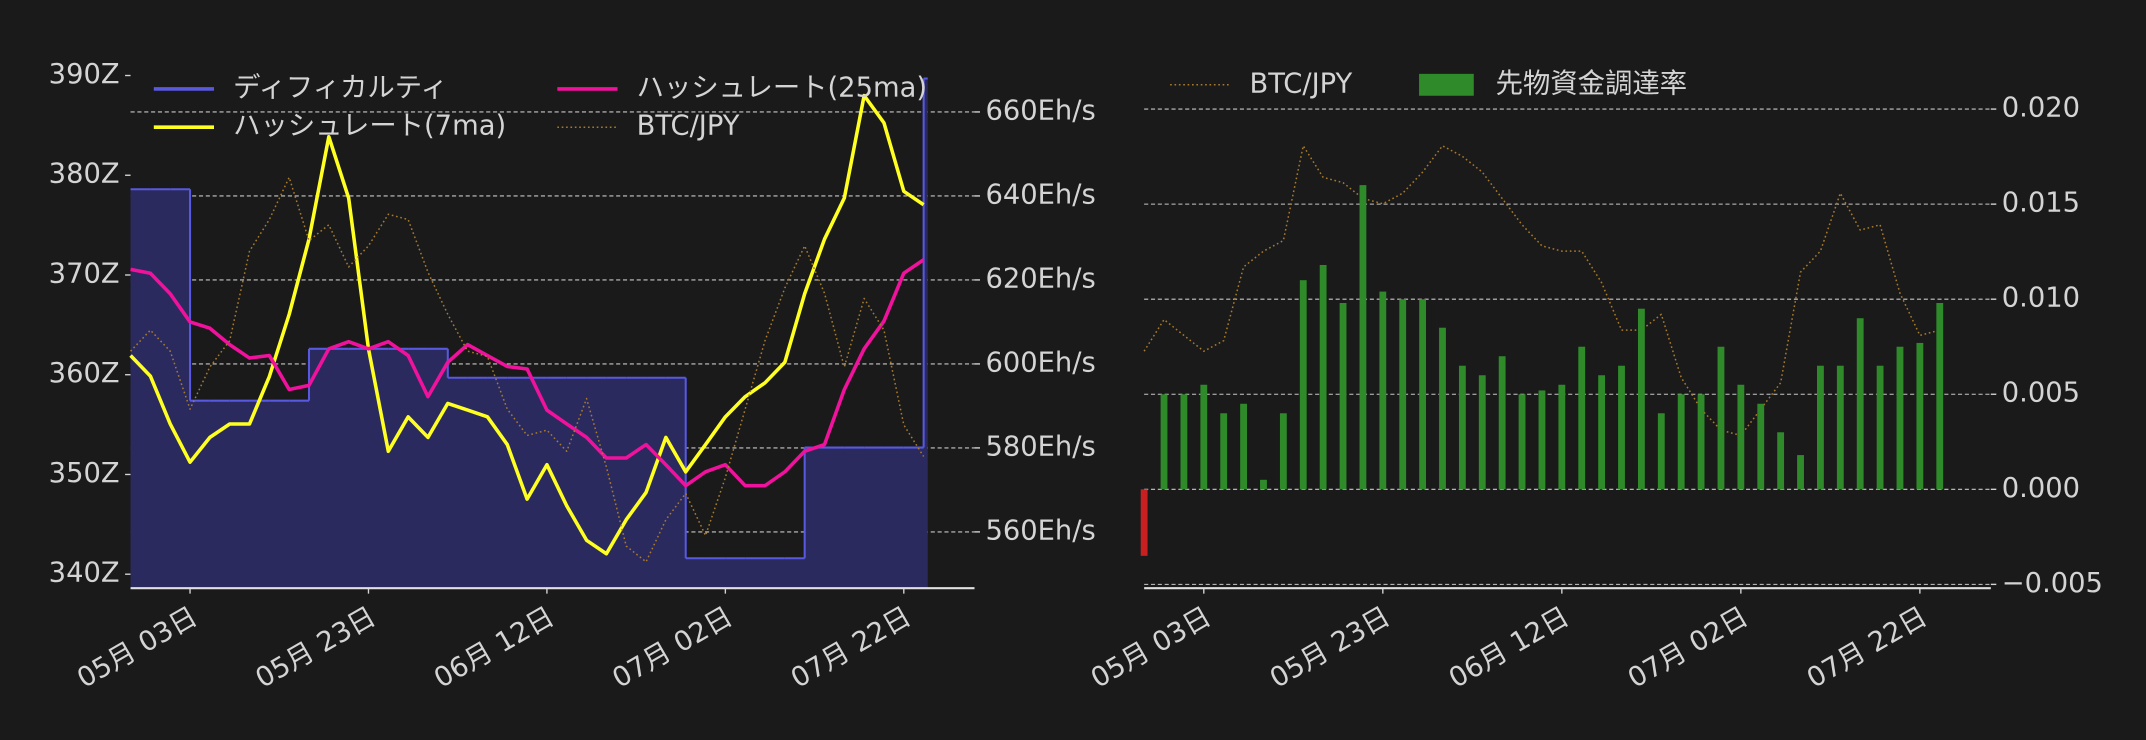  What do you see at coordinates (2041, 203) in the screenshot?
I see `y-tick-label: 0.015` at bounding box center [2041, 203].